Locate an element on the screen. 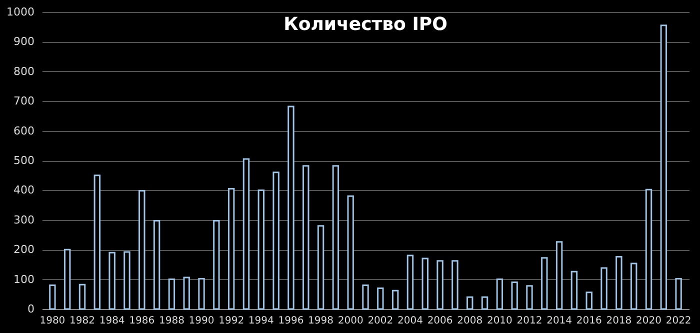  y-tick-label: 300 is located at coordinates (24, 219).